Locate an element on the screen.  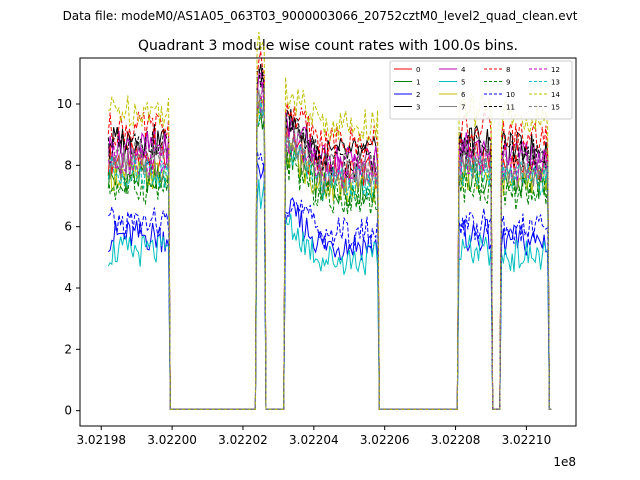
x-tick-label: 3.02210 is located at coordinates (527, 440).